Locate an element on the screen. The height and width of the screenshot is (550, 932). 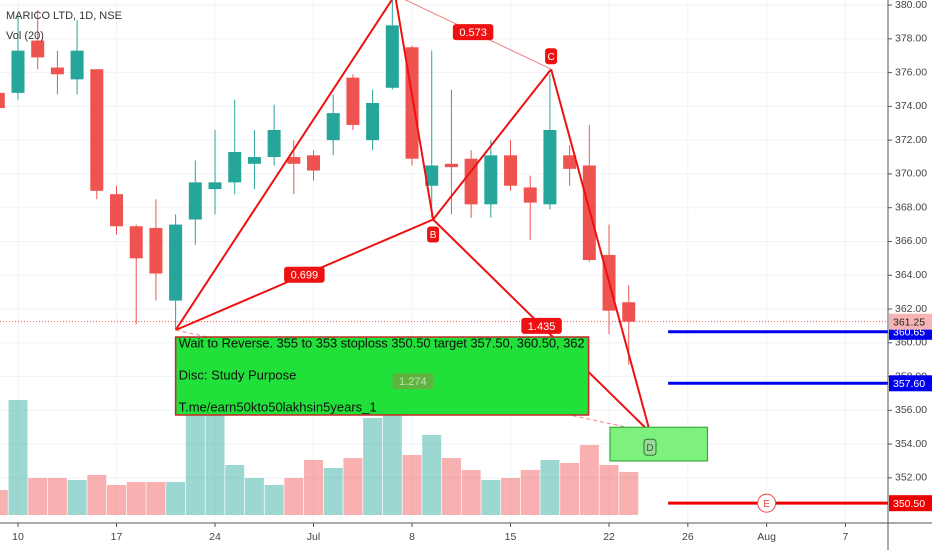
last-price-bg is located at coordinates (910, 321).